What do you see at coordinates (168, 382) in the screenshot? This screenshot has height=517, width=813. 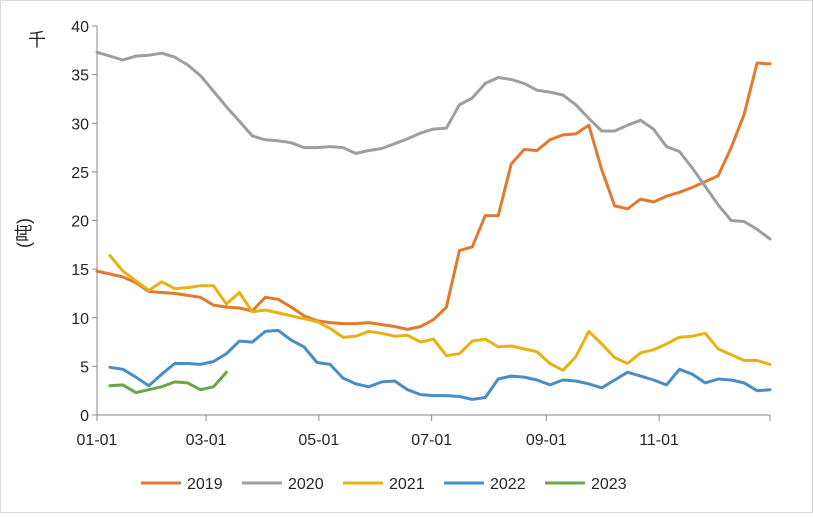 I see `series-line-2023` at bounding box center [168, 382].